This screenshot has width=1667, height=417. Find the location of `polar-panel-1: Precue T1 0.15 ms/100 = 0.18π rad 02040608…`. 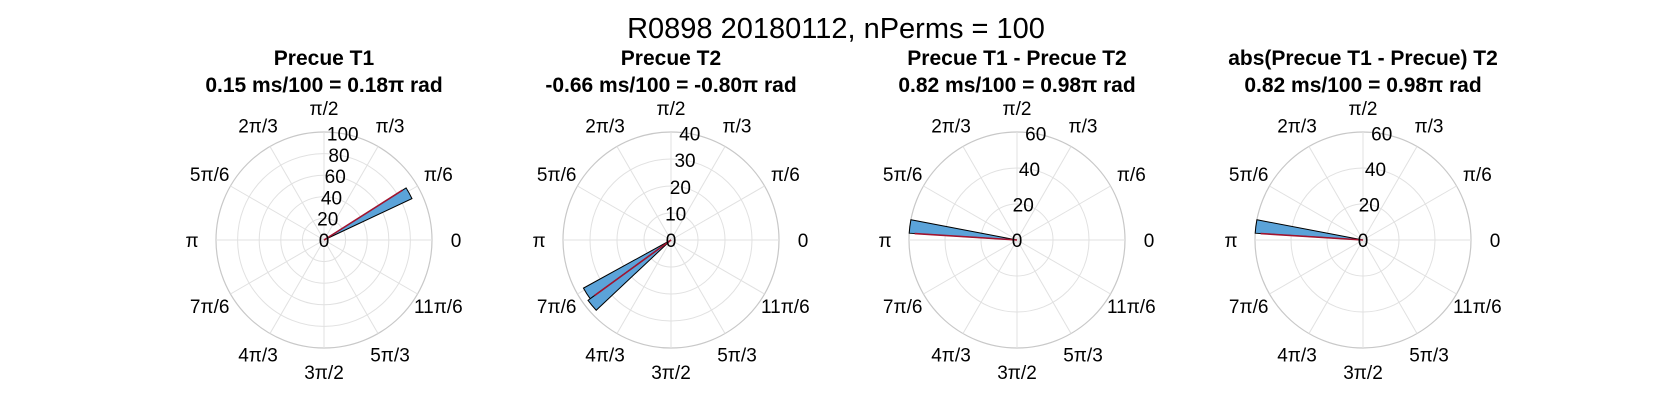

polar-panel-1: Precue T1 0.15 ms/100 = 0.18π rad 02040608… is located at coordinates (323, 215).